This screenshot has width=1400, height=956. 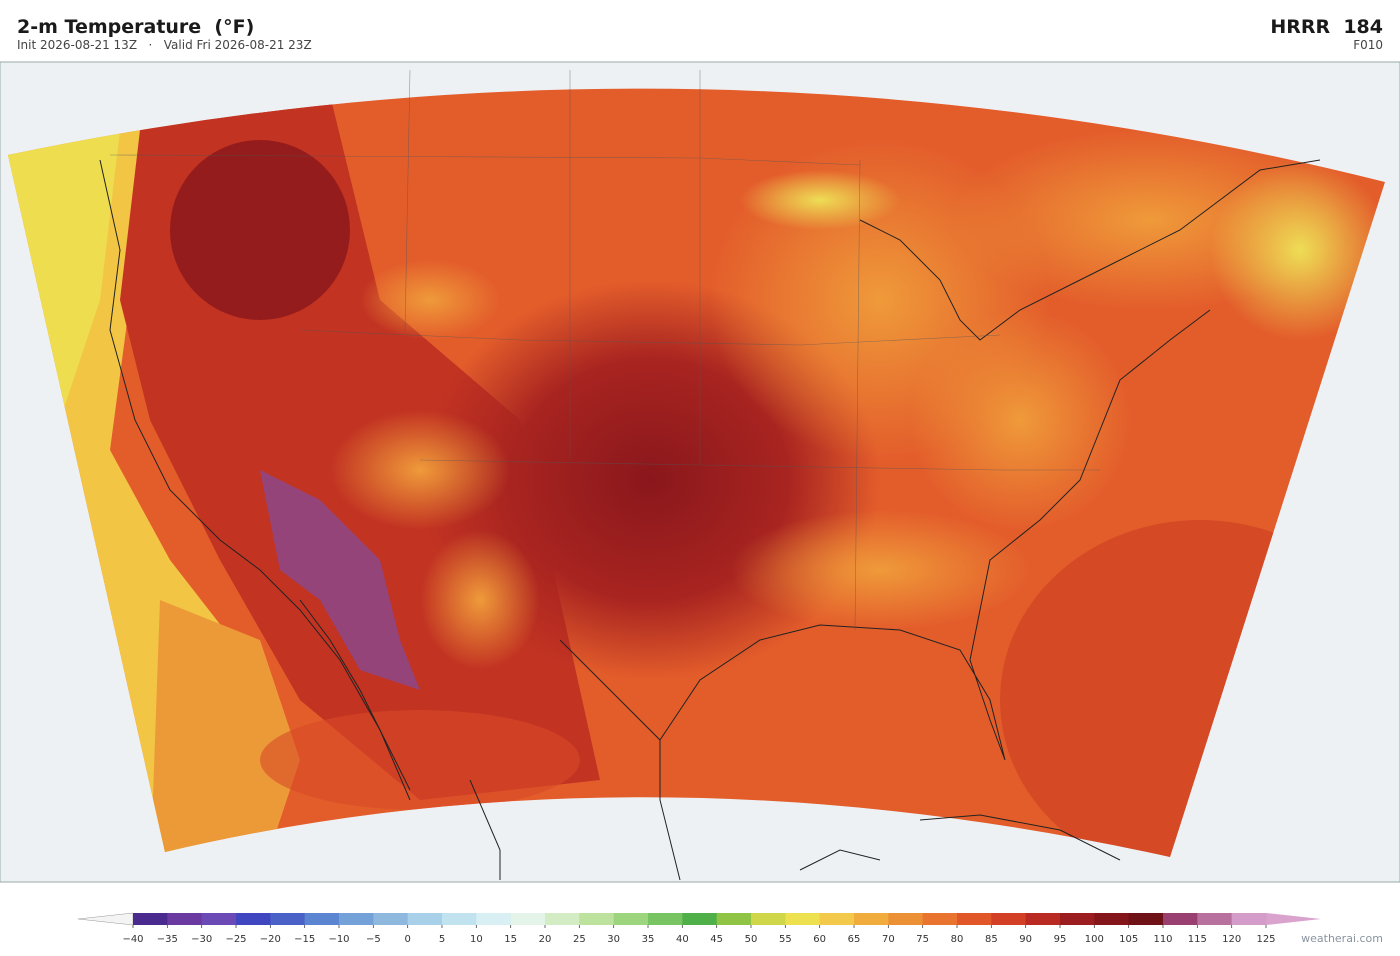 I want to click on colorbar-tick-label: 105, so click(x=1128, y=939).